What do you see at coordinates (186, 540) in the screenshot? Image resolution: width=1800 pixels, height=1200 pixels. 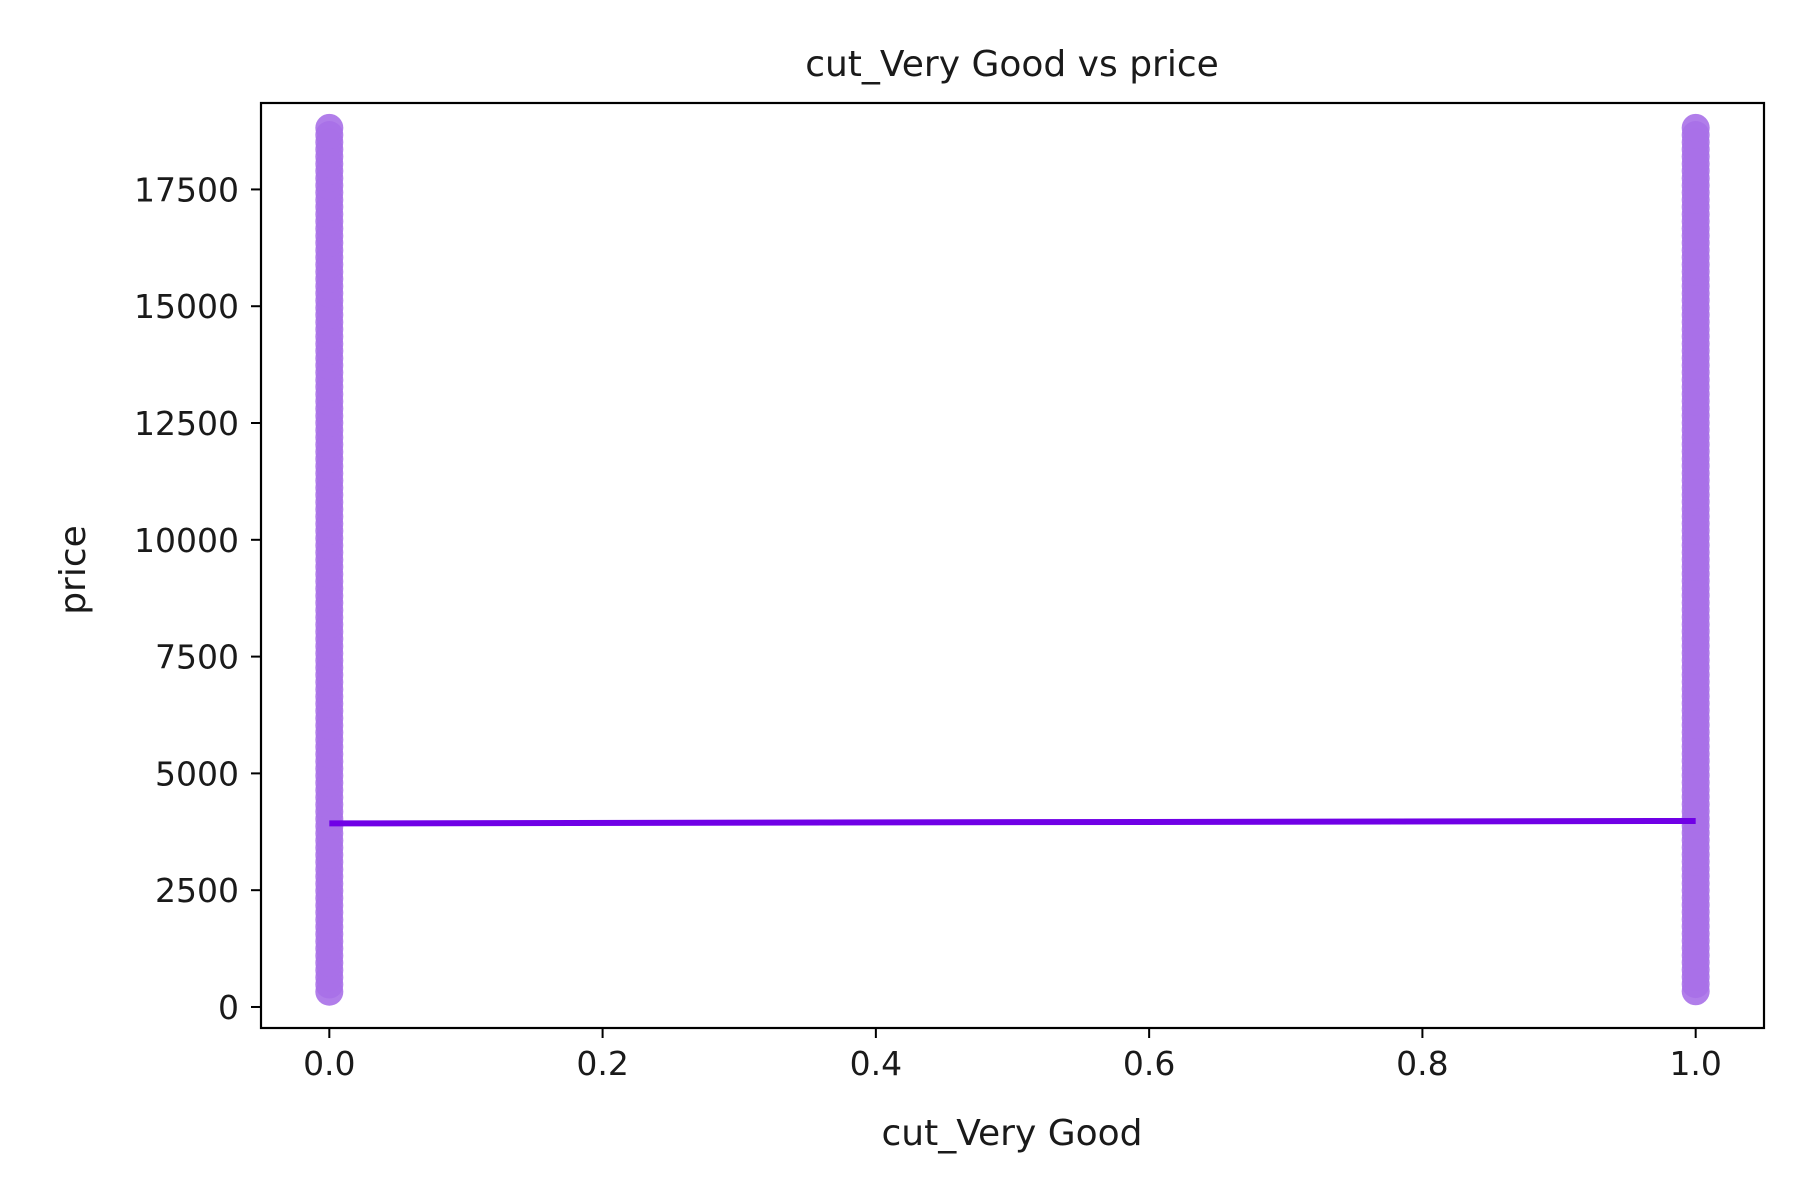 I see `y-tick-label: 10000` at bounding box center [186, 540].